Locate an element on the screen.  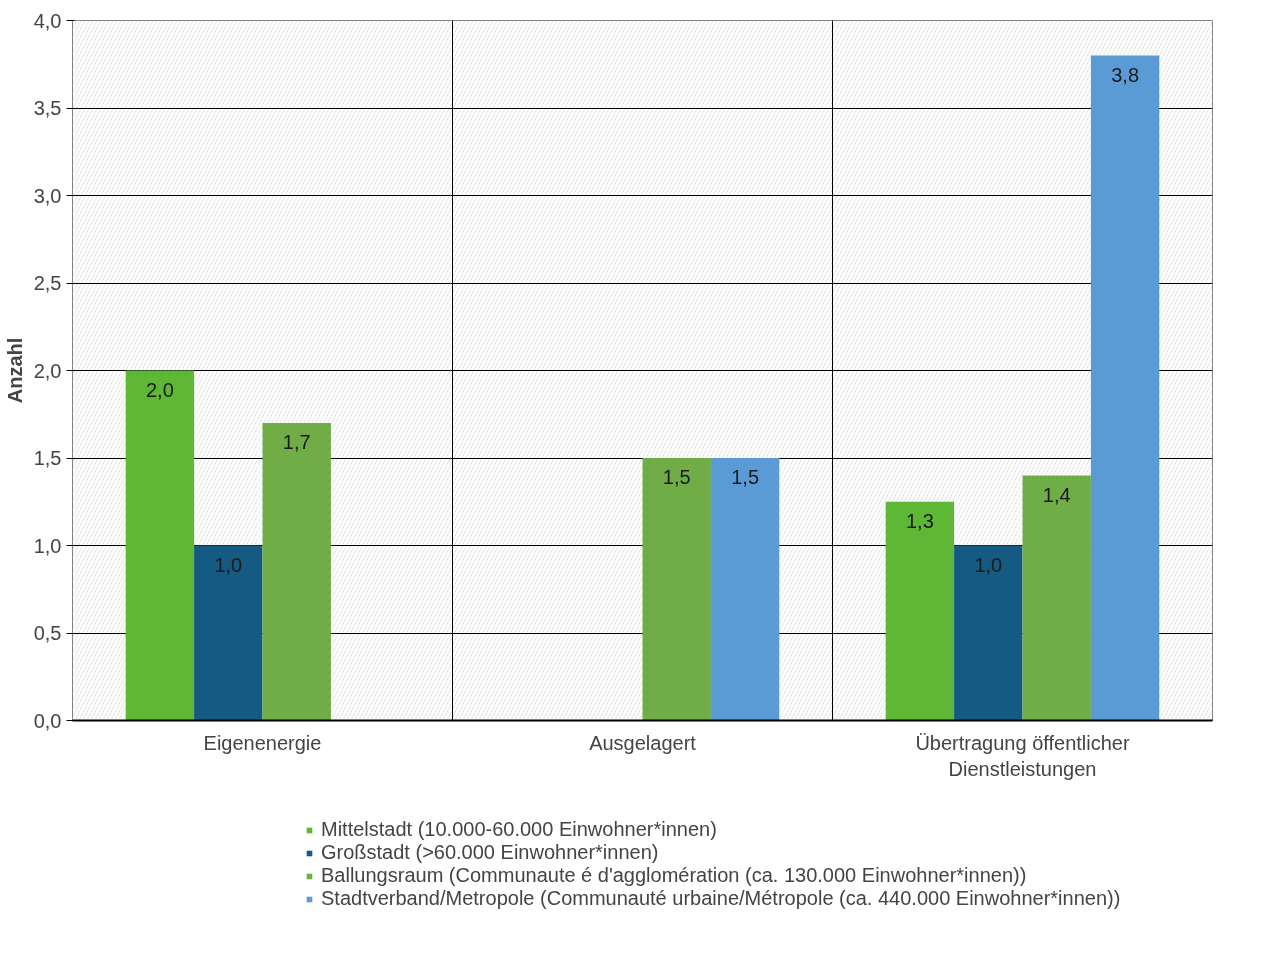
data-label: 3,8 is located at coordinates (1125, 74).